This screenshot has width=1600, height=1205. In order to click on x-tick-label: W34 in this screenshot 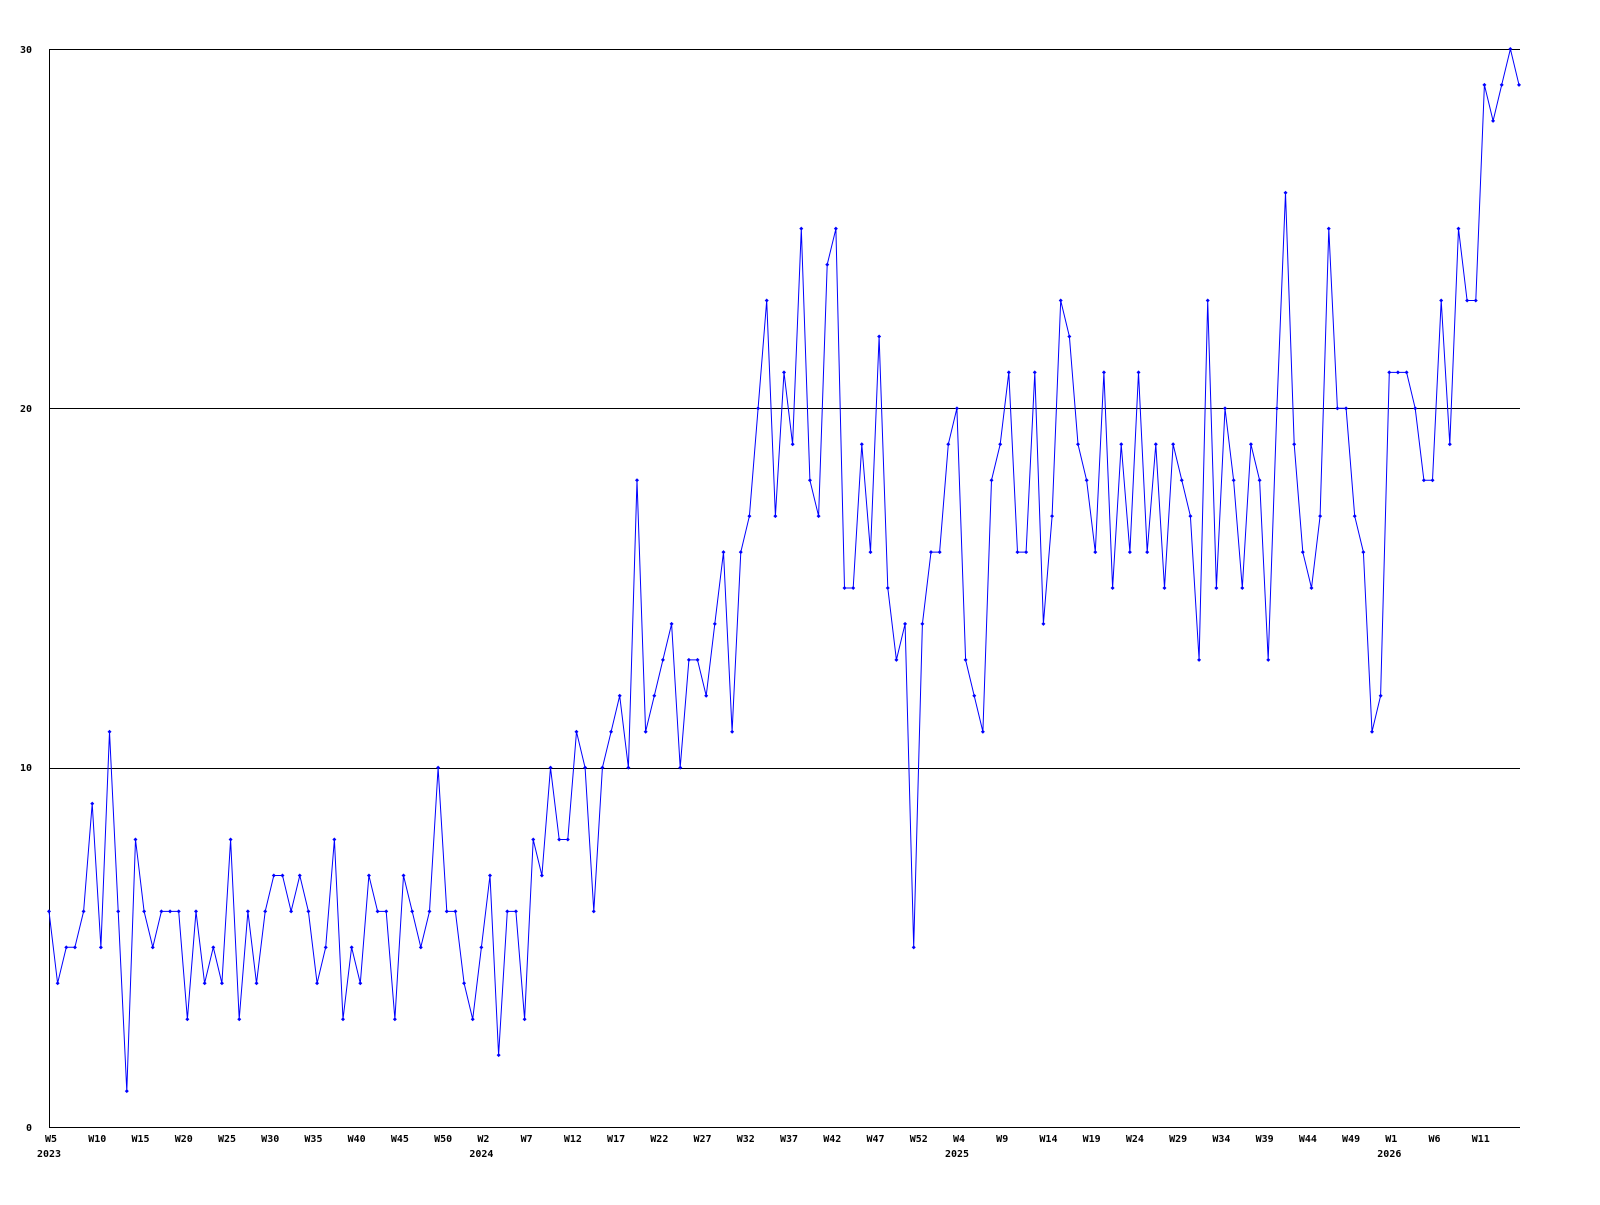, I will do `click(1221, 1139)`.